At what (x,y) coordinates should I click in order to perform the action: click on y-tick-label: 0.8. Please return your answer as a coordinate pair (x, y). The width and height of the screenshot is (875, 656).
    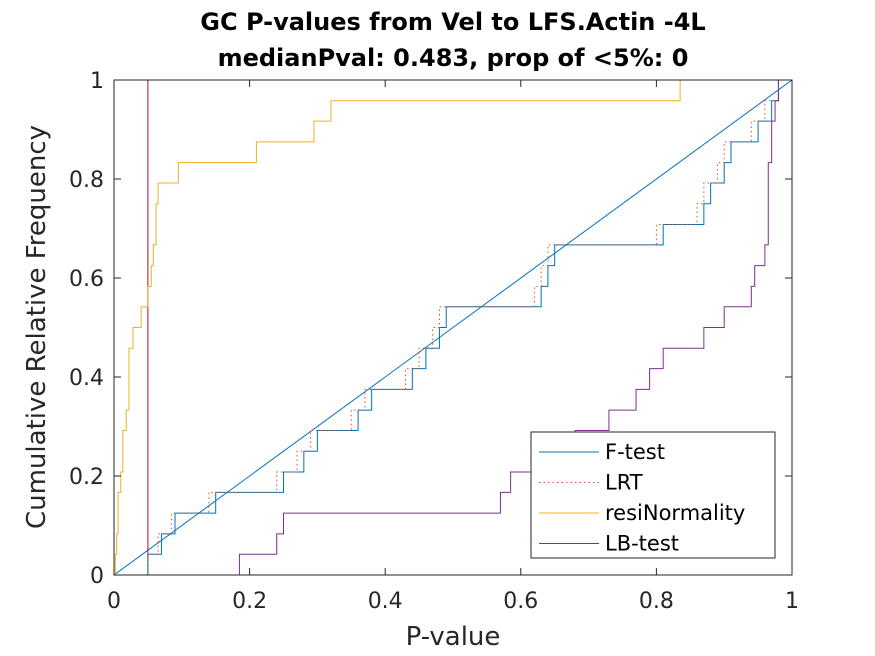
    Looking at the image, I should click on (86, 180).